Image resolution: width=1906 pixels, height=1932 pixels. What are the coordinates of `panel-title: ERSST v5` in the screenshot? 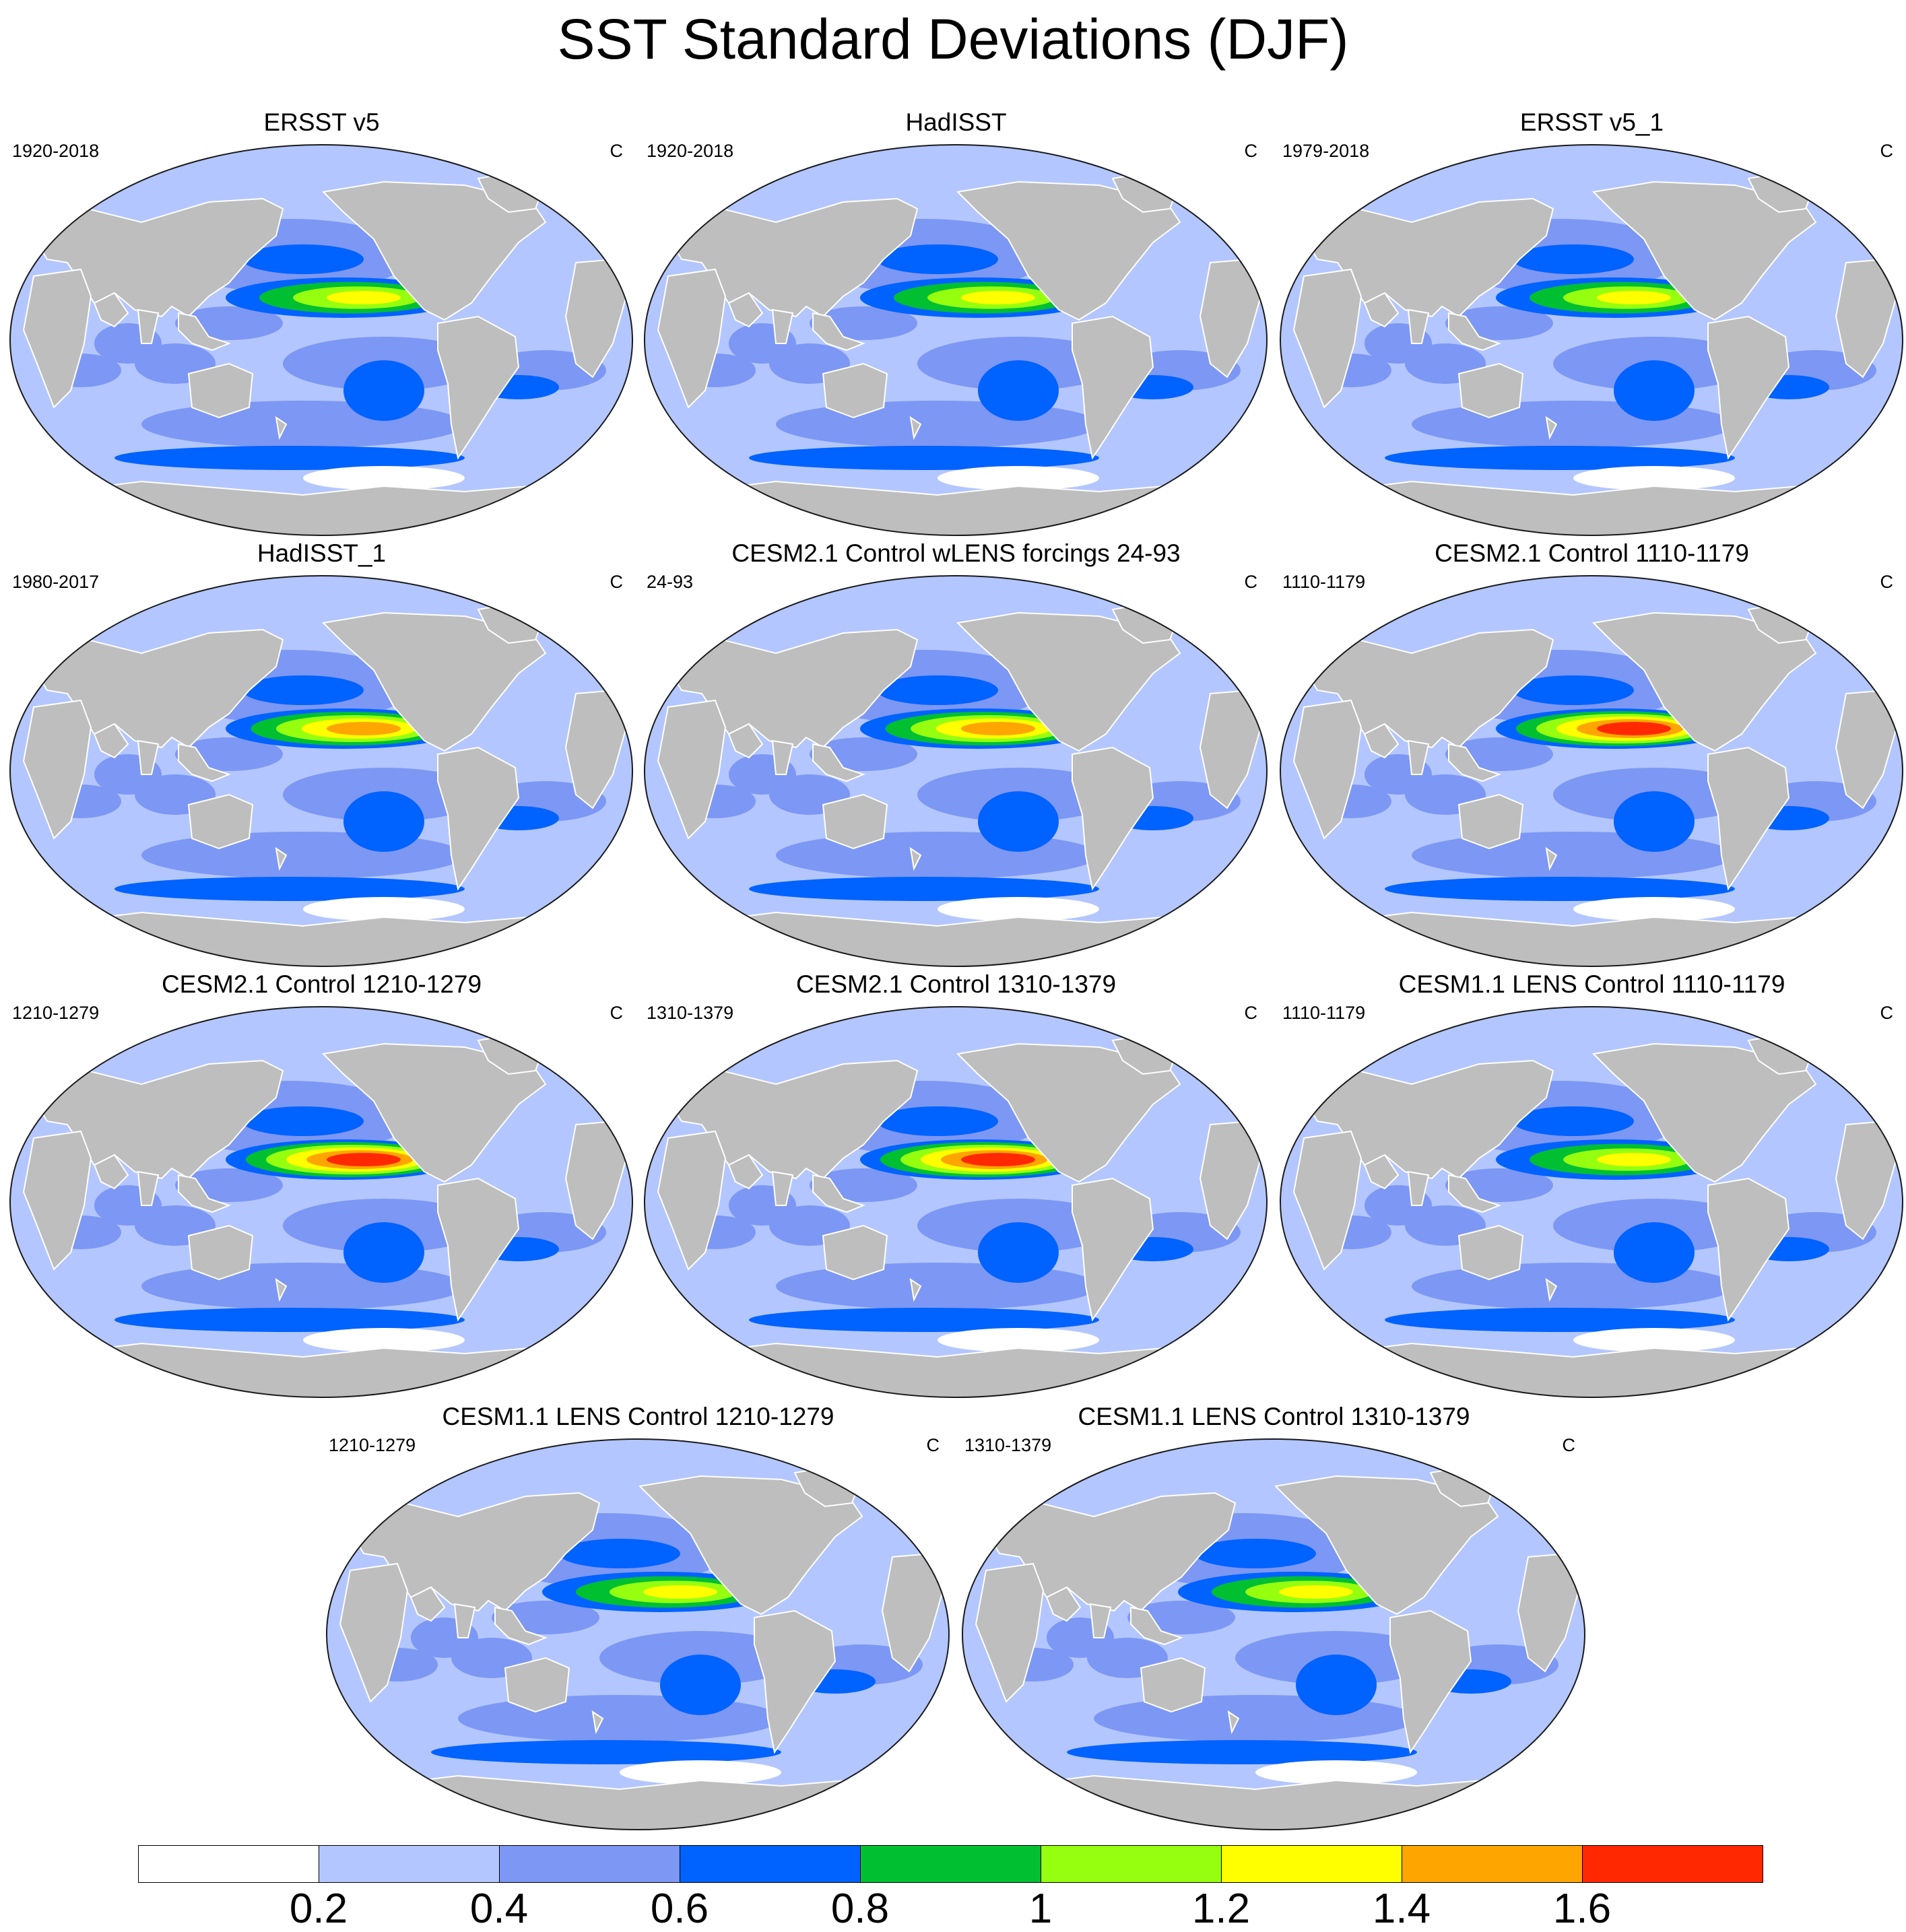 It's located at (322, 122).